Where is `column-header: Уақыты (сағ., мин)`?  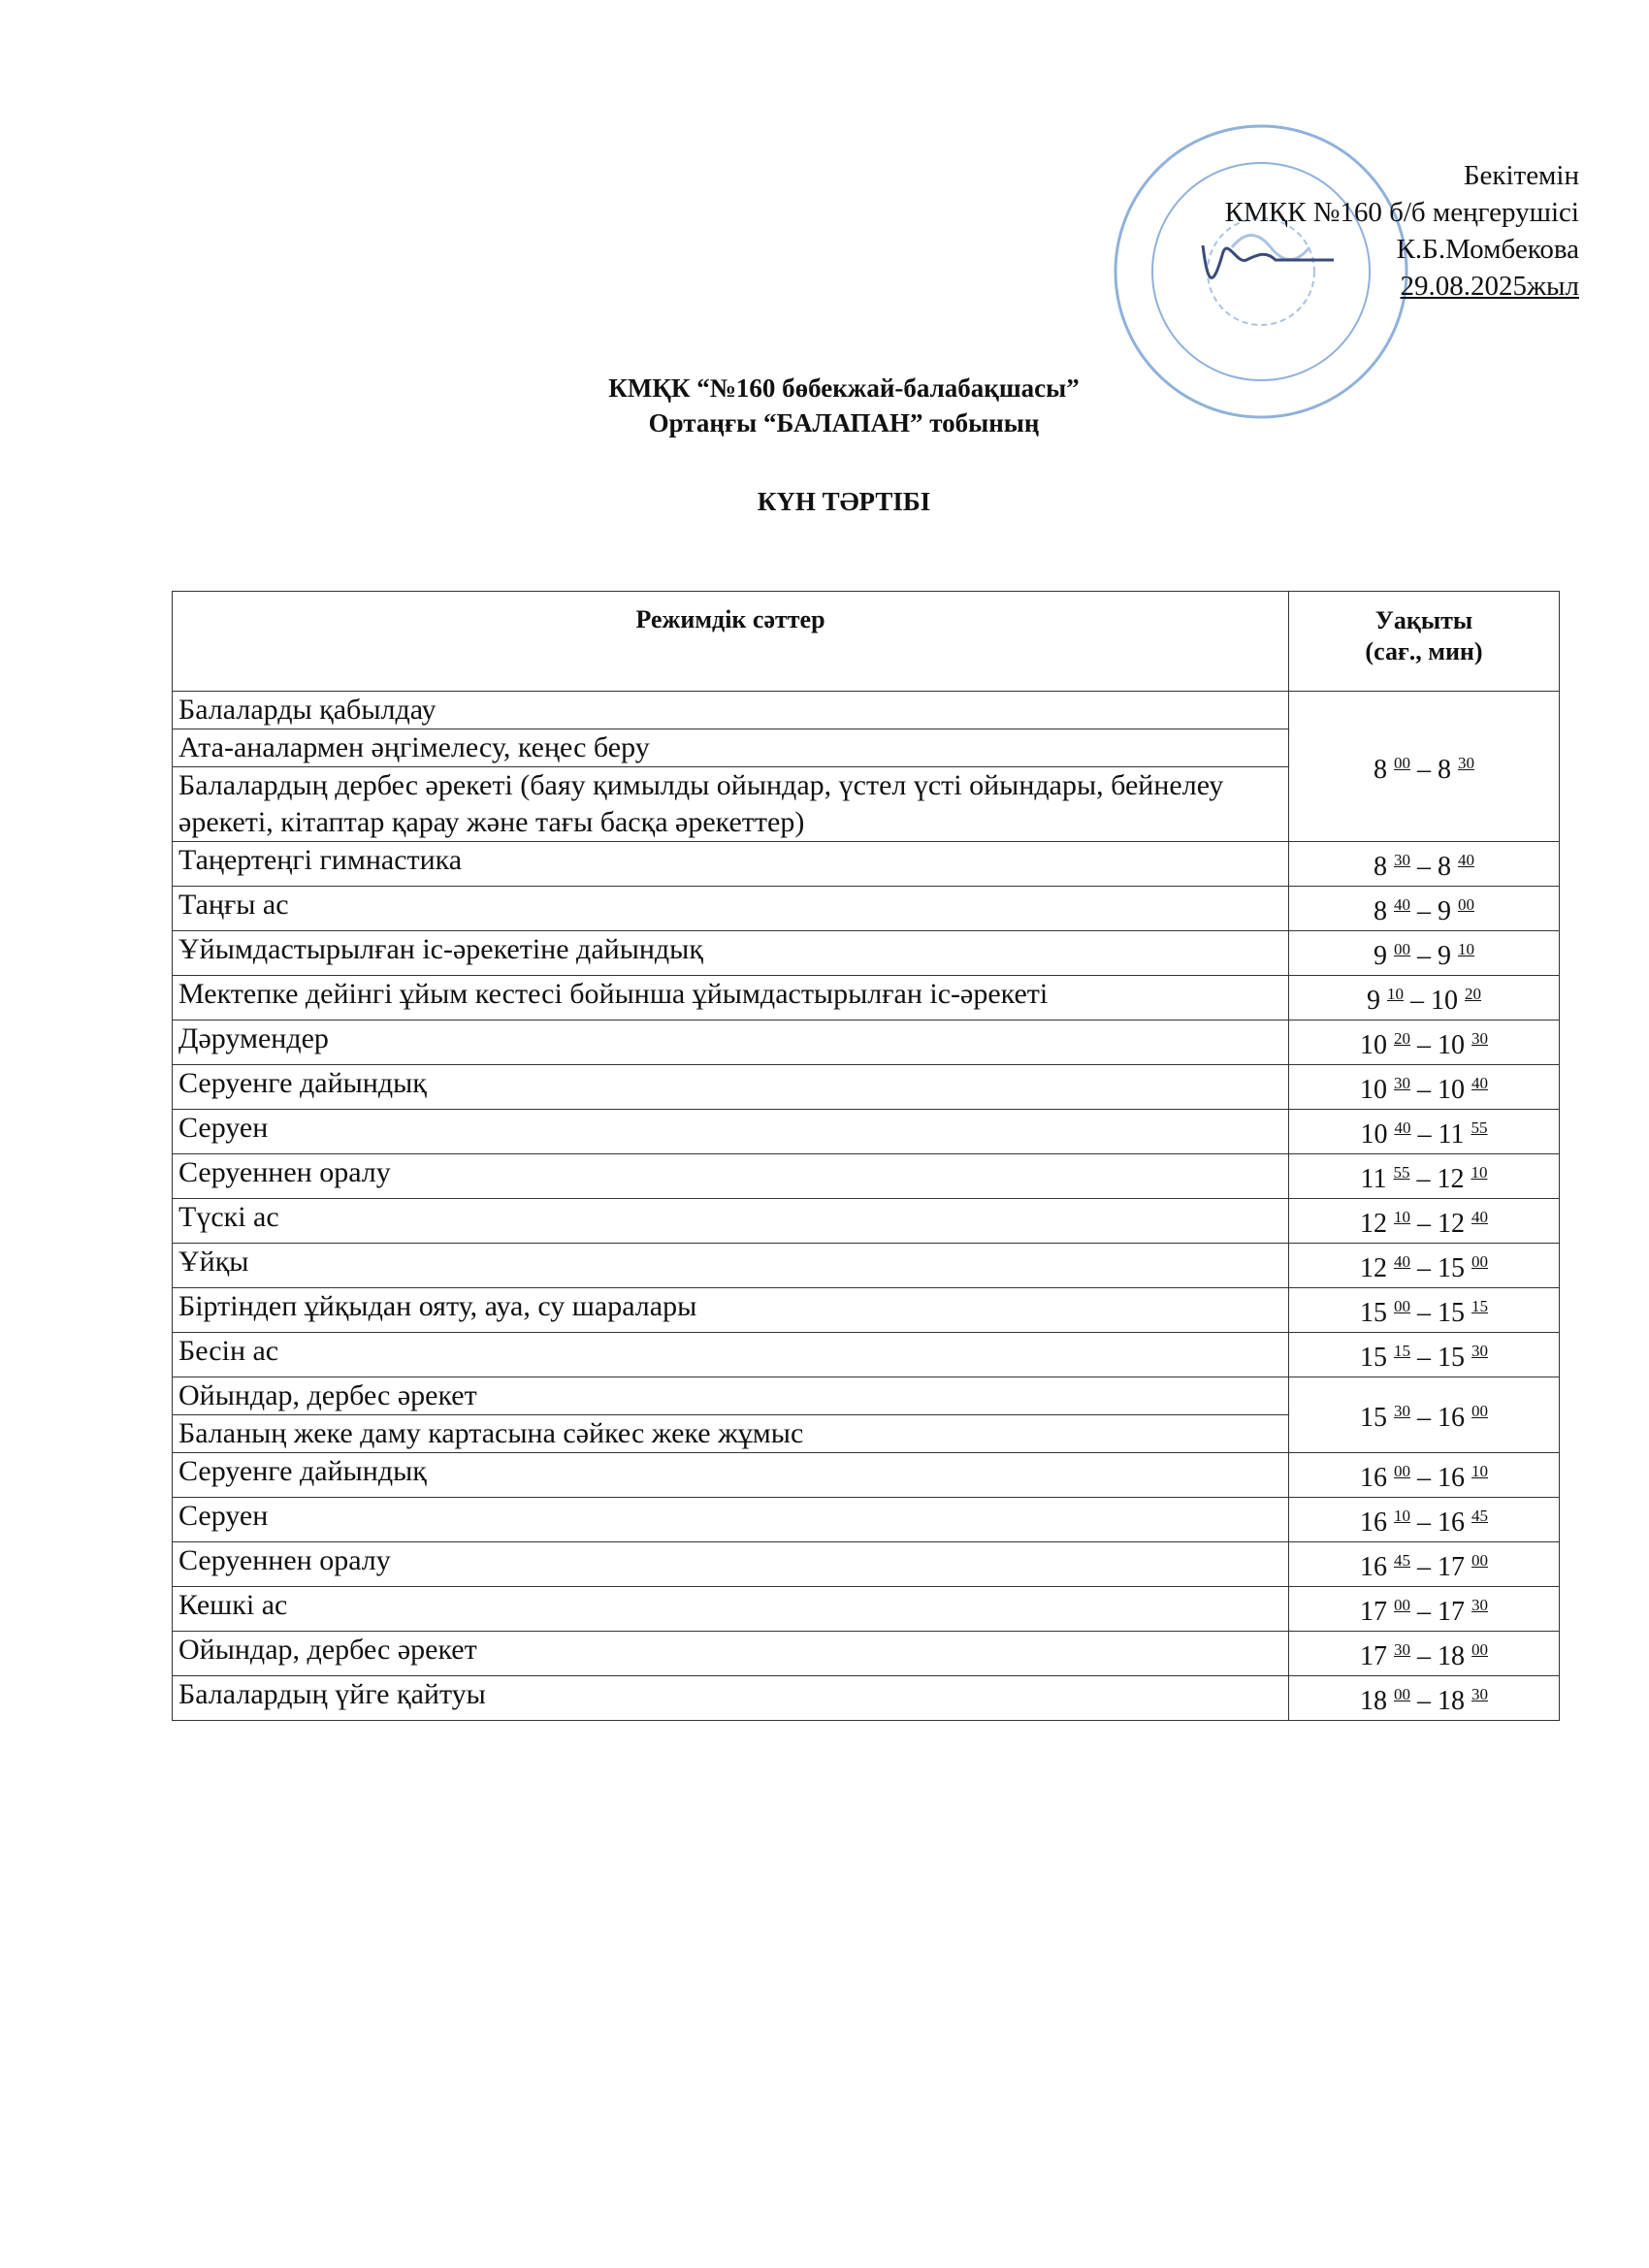 column-header: Уақыты (сағ., мин) is located at coordinates (1424, 641).